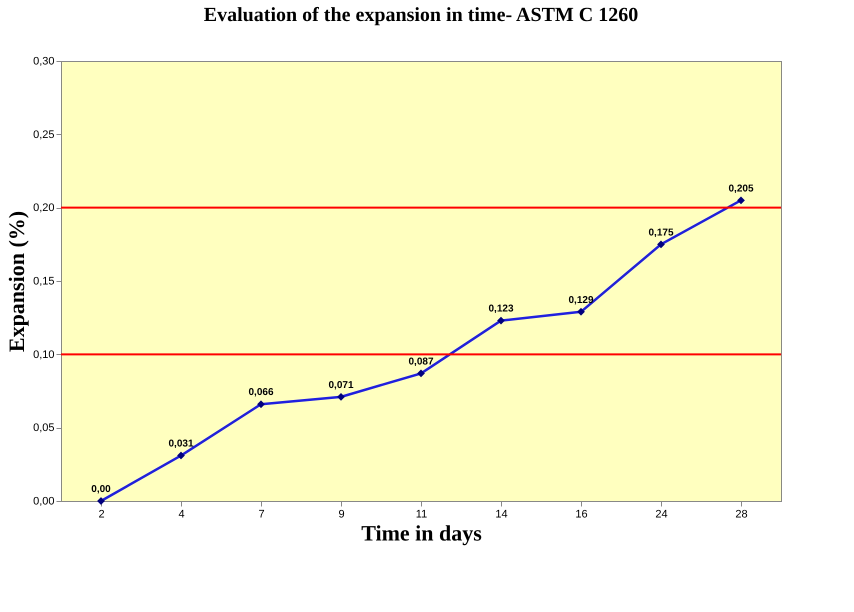 This screenshot has width=854, height=612. Describe the element at coordinates (581, 300) in the screenshot. I see `data-label: 0,129` at that location.